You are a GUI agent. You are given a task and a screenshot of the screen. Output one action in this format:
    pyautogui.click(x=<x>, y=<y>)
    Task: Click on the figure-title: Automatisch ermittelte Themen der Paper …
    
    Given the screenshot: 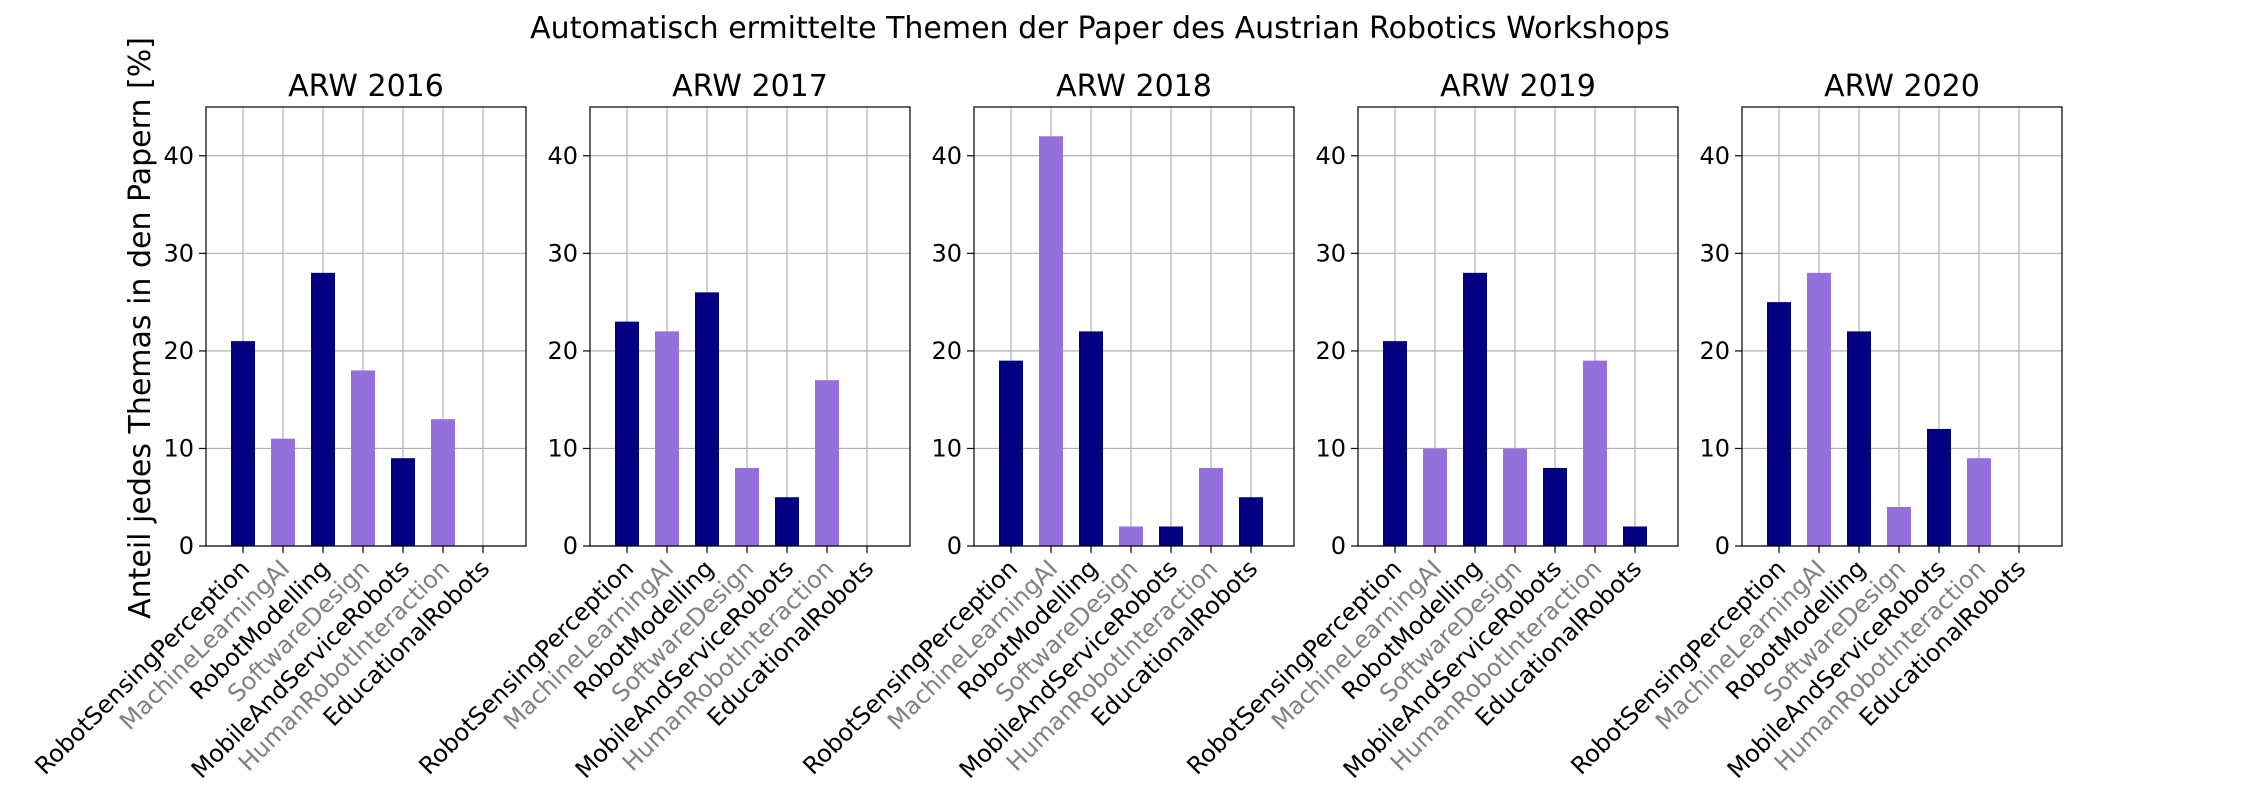 What is the action you would take?
    pyautogui.click(x=1100, y=28)
    